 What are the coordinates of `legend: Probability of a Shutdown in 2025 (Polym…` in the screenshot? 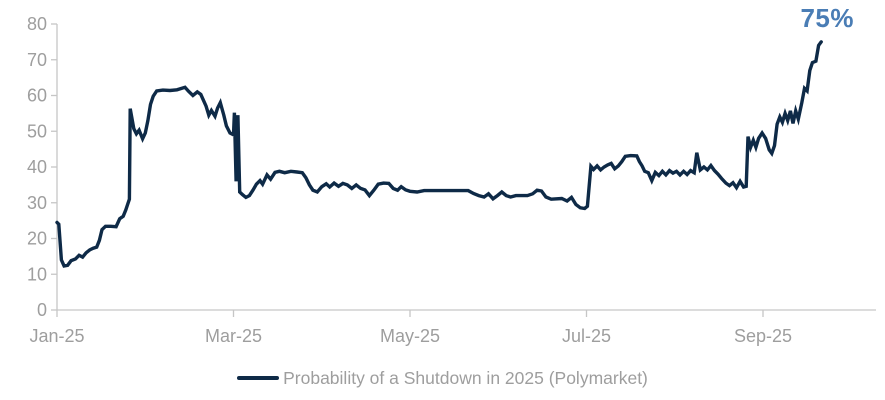 It's located at (442, 378).